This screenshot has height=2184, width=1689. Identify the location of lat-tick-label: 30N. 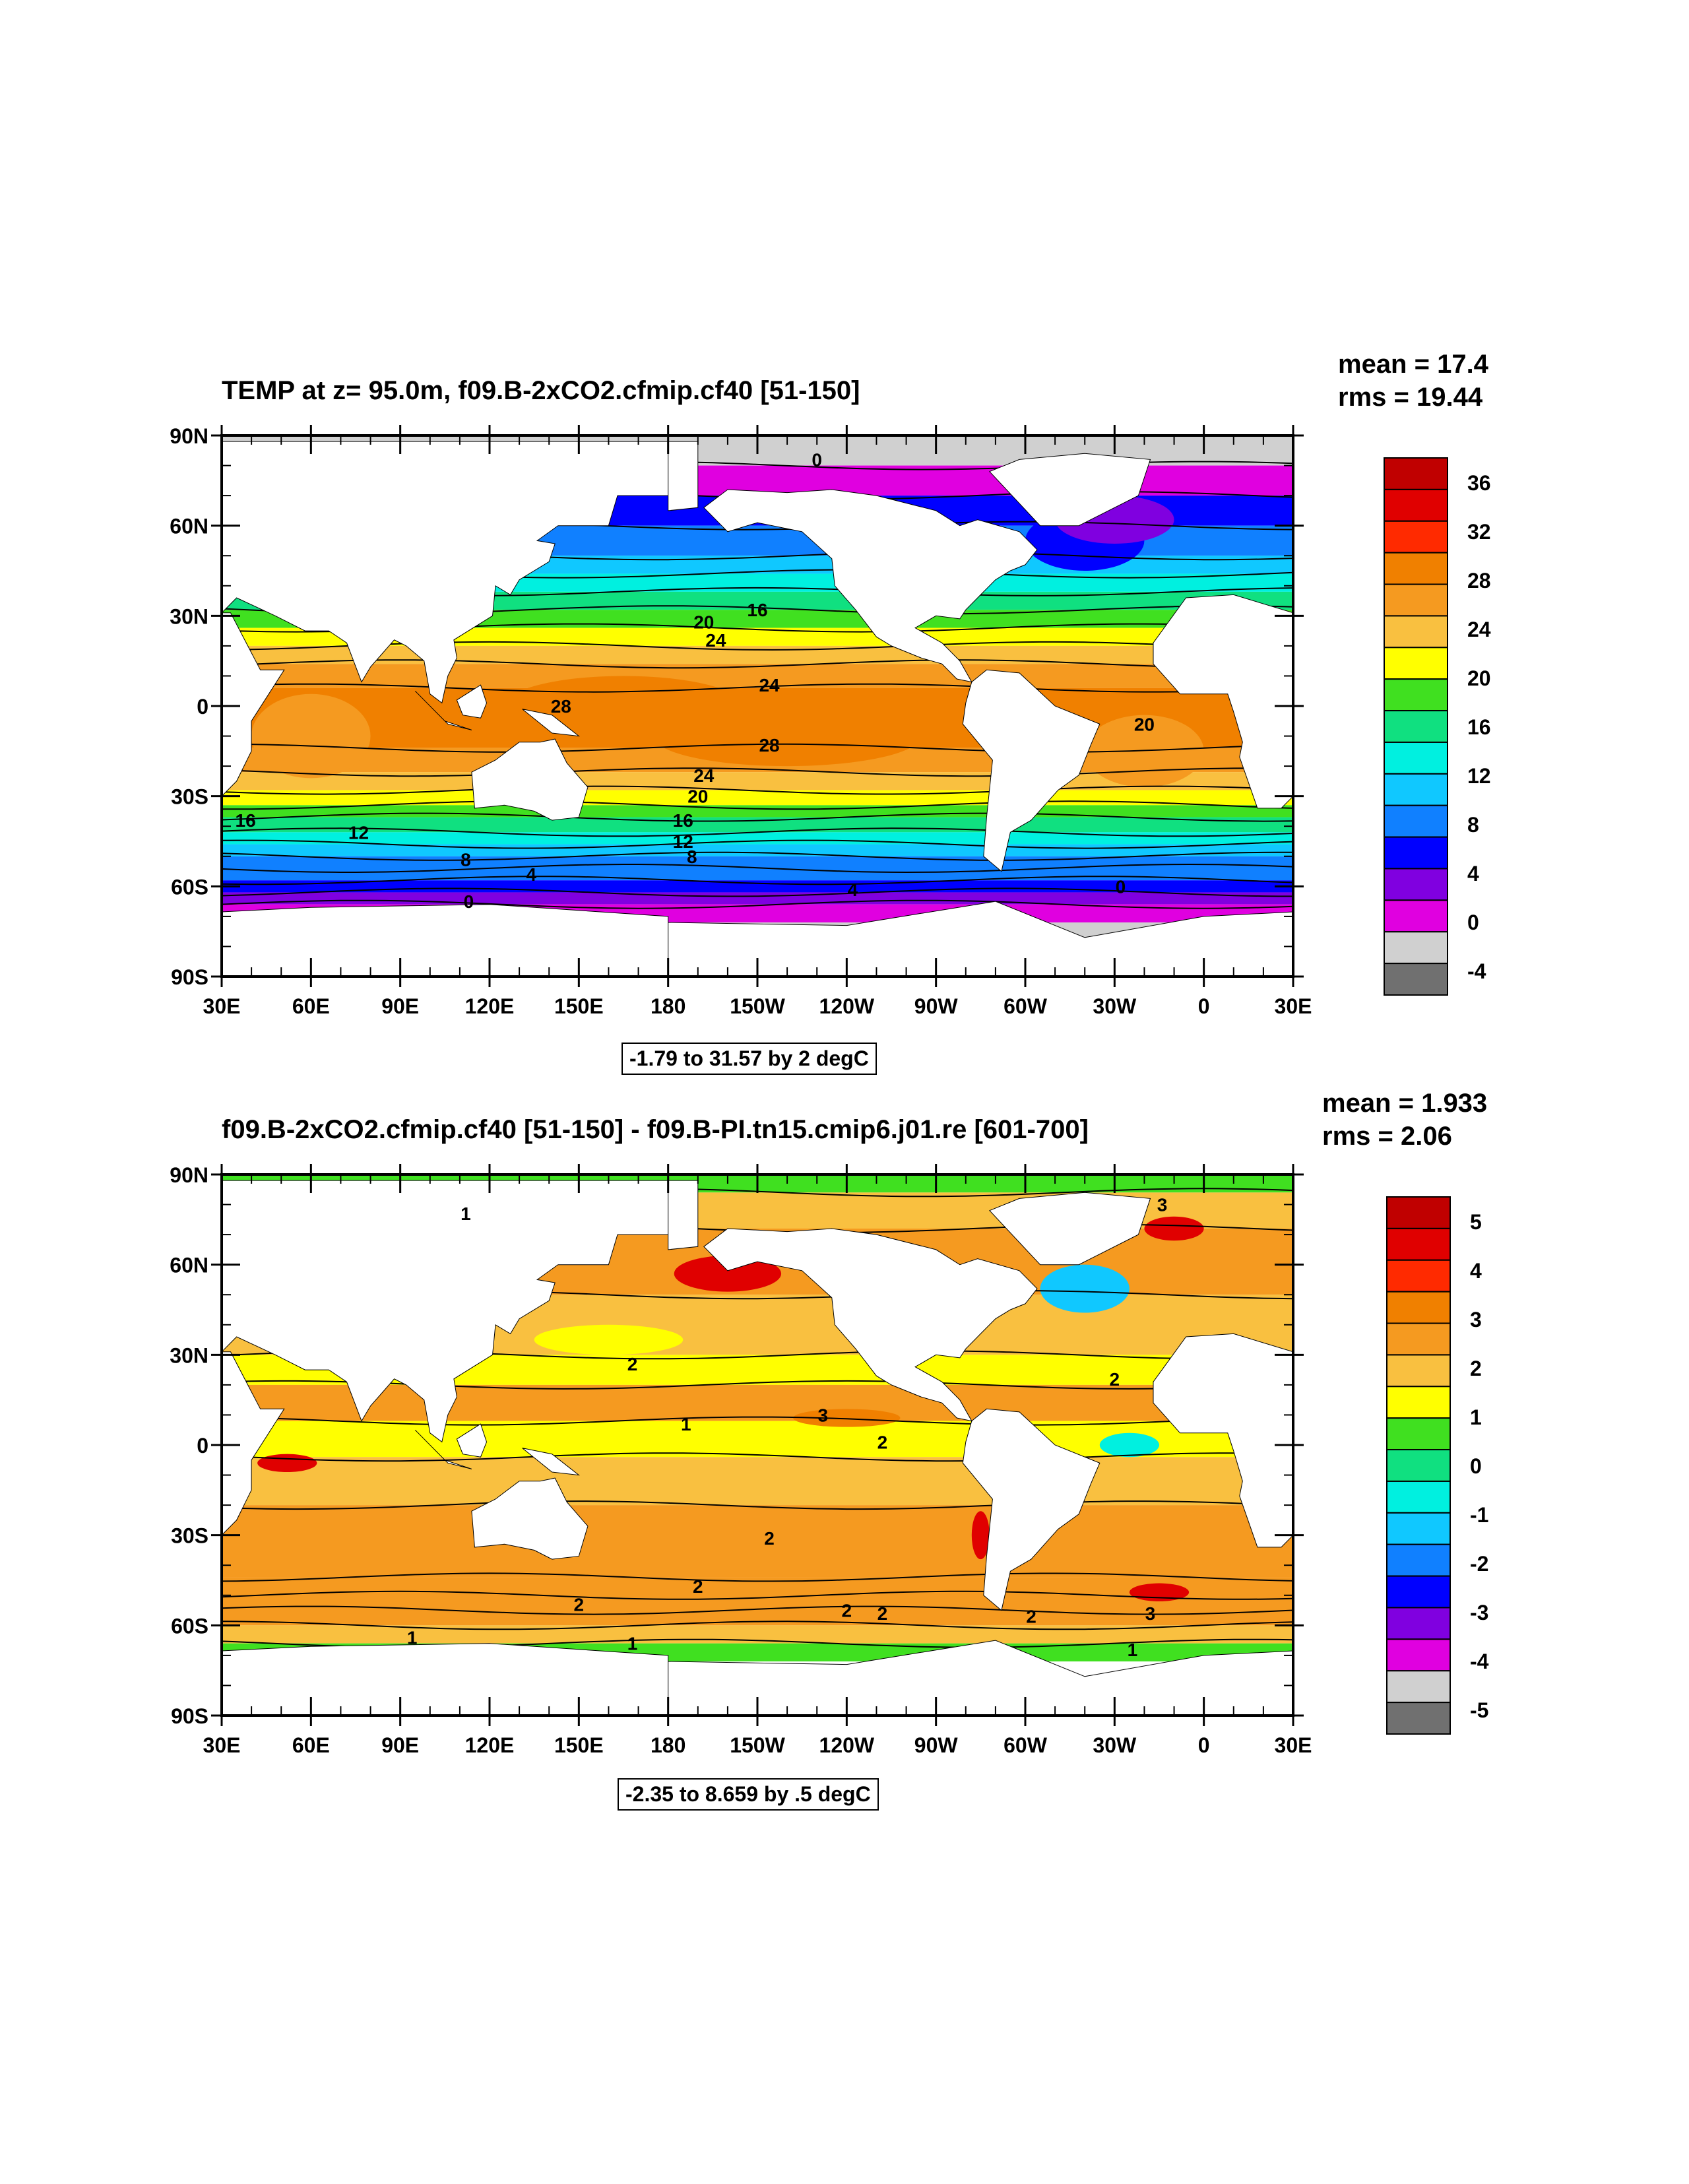
(189, 616).